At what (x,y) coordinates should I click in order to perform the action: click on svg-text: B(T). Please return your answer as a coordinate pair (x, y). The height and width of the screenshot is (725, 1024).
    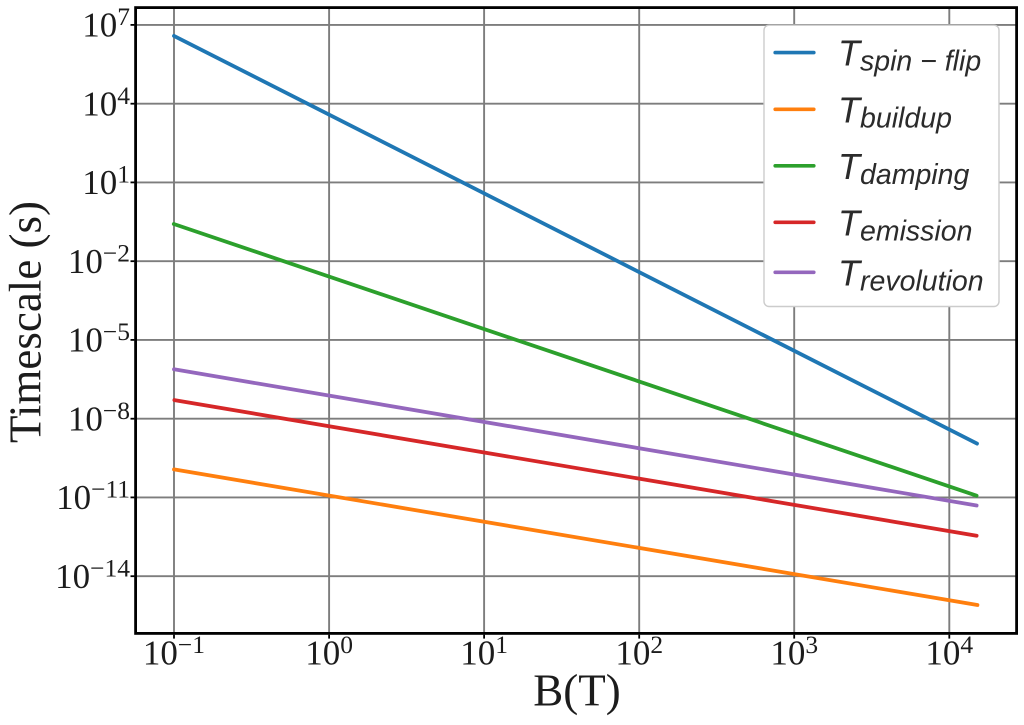
    Looking at the image, I should click on (576, 691).